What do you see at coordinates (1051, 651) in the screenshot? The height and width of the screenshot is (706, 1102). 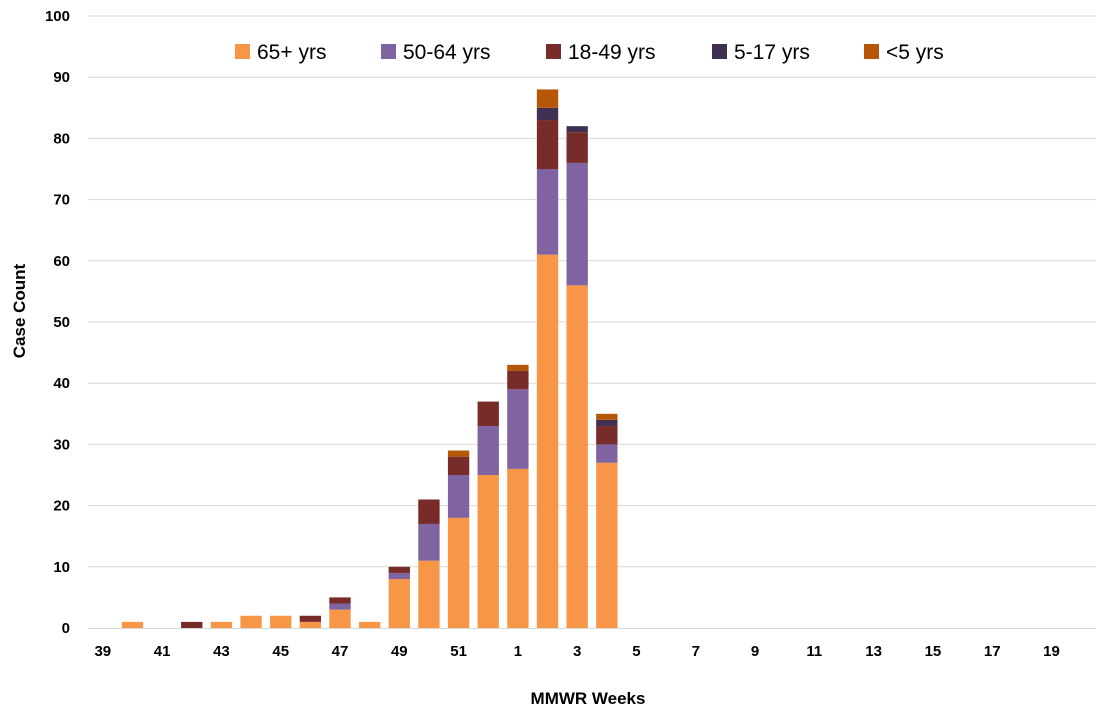 I see `x-tick-label: 19` at bounding box center [1051, 651].